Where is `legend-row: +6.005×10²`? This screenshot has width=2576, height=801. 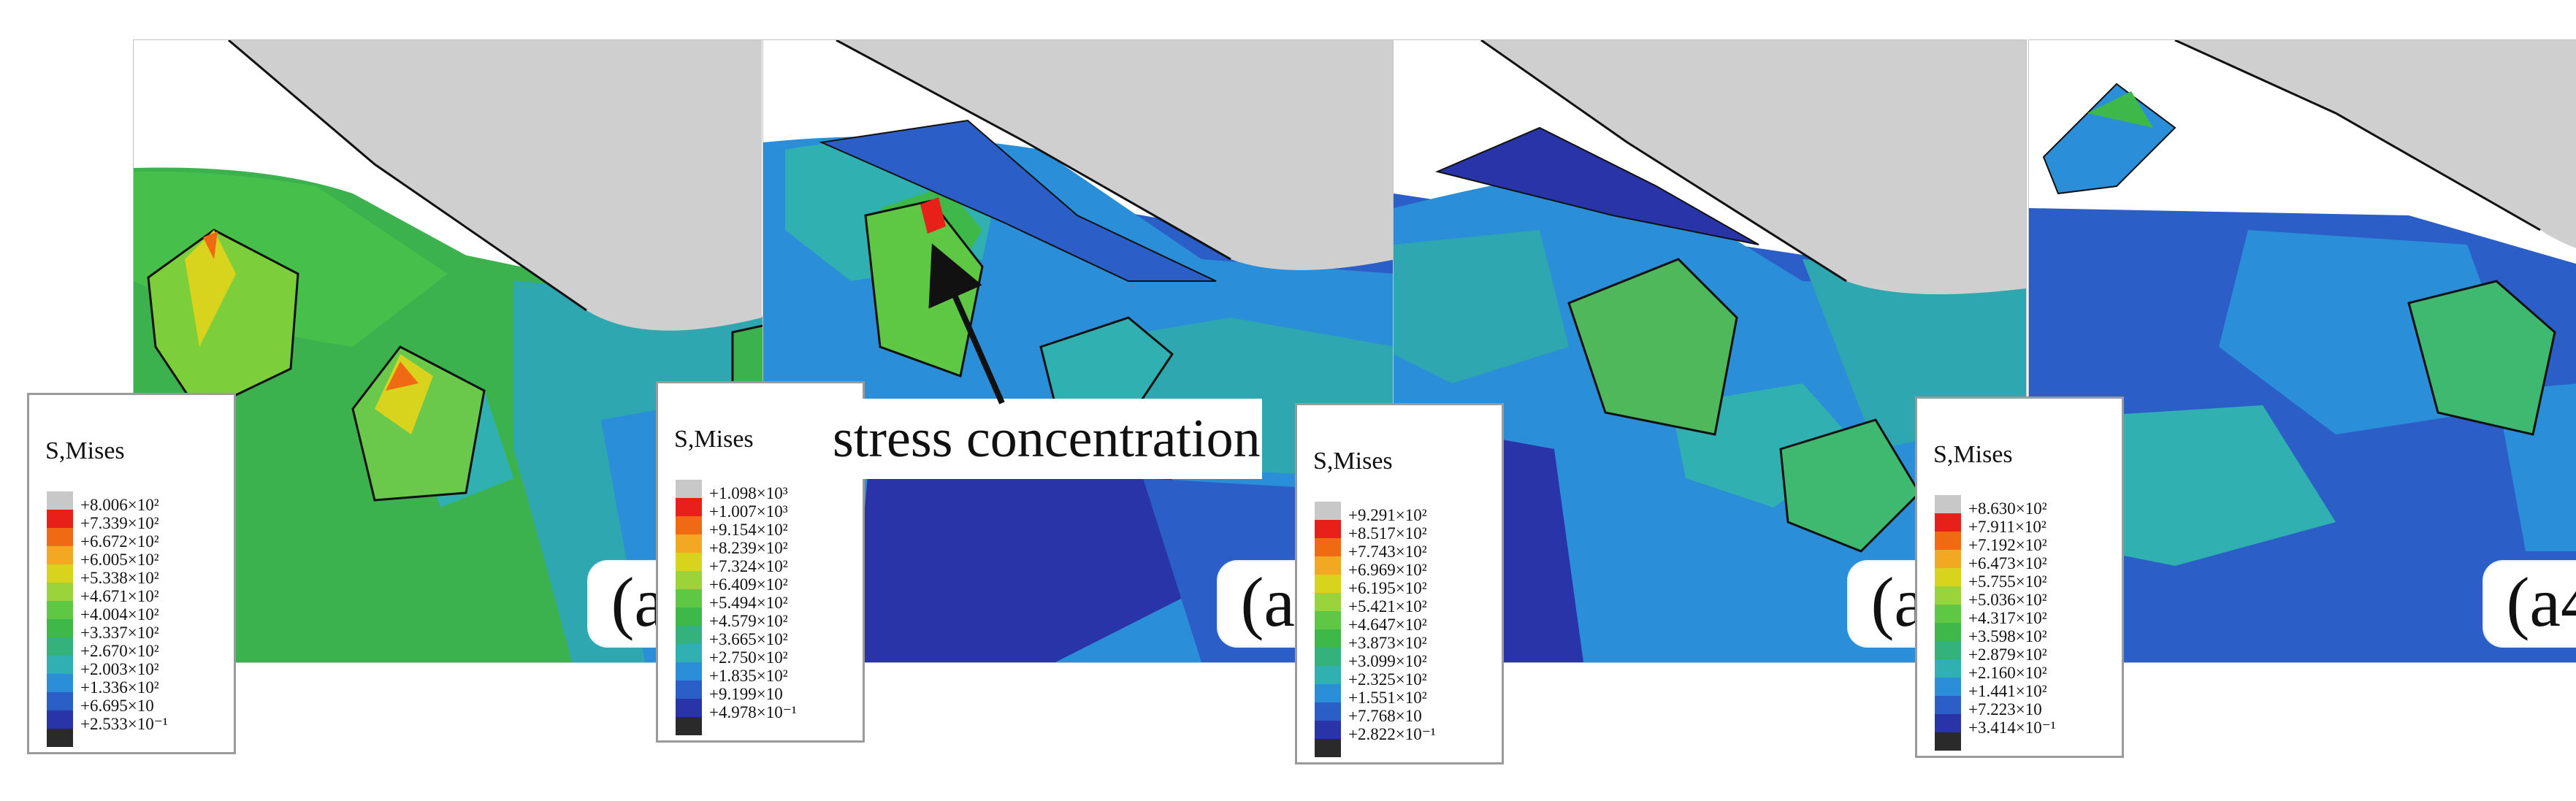 legend-row: +6.005×10² is located at coordinates (138, 557).